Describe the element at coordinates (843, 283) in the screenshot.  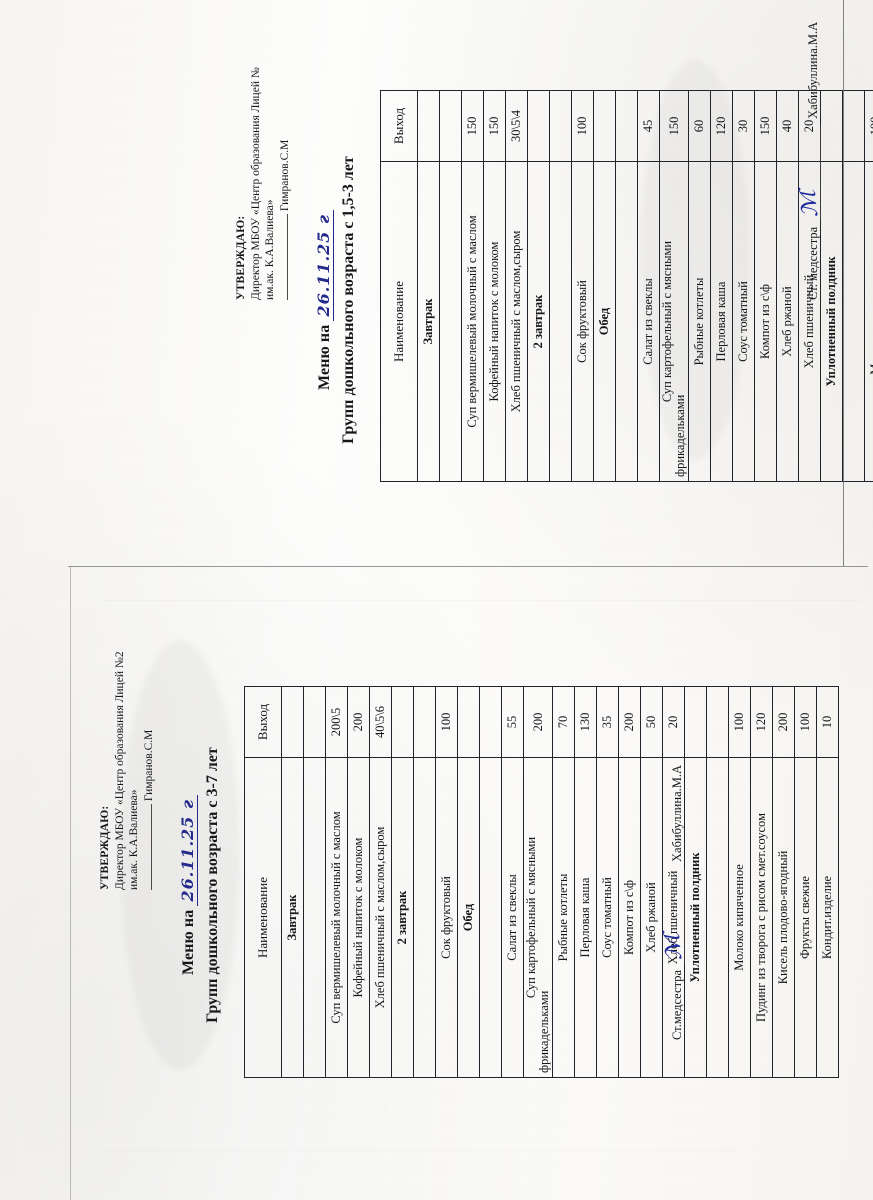
I see `page-edge-line-vertical` at that location.